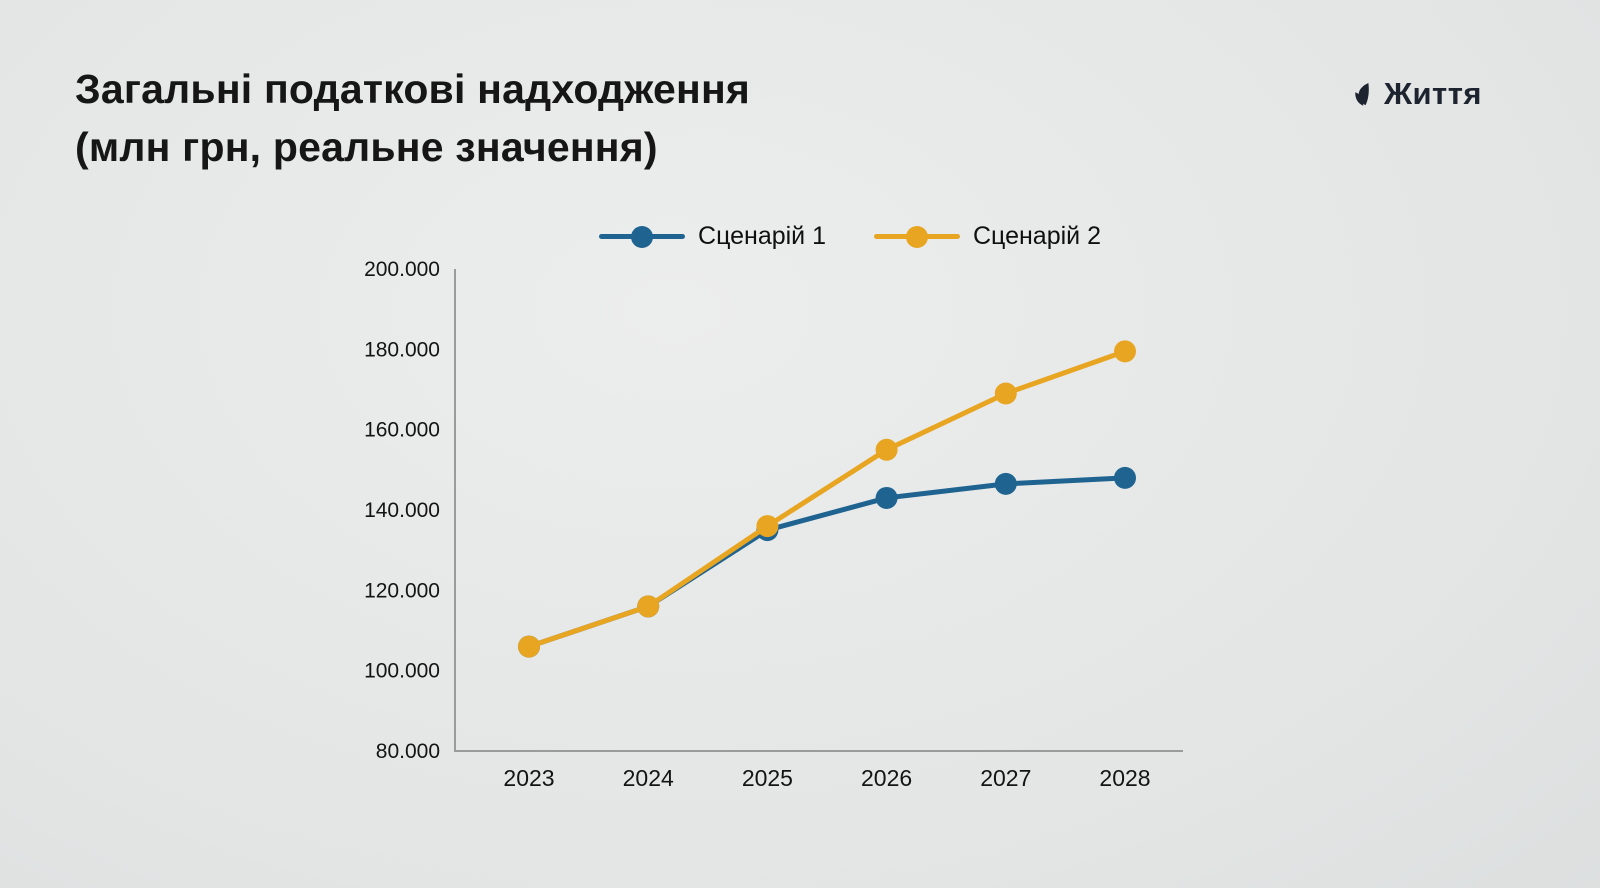  What do you see at coordinates (1432, 93) in the screenshot?
I see `brand-name: Життя` at bounding box center [1432, 93].